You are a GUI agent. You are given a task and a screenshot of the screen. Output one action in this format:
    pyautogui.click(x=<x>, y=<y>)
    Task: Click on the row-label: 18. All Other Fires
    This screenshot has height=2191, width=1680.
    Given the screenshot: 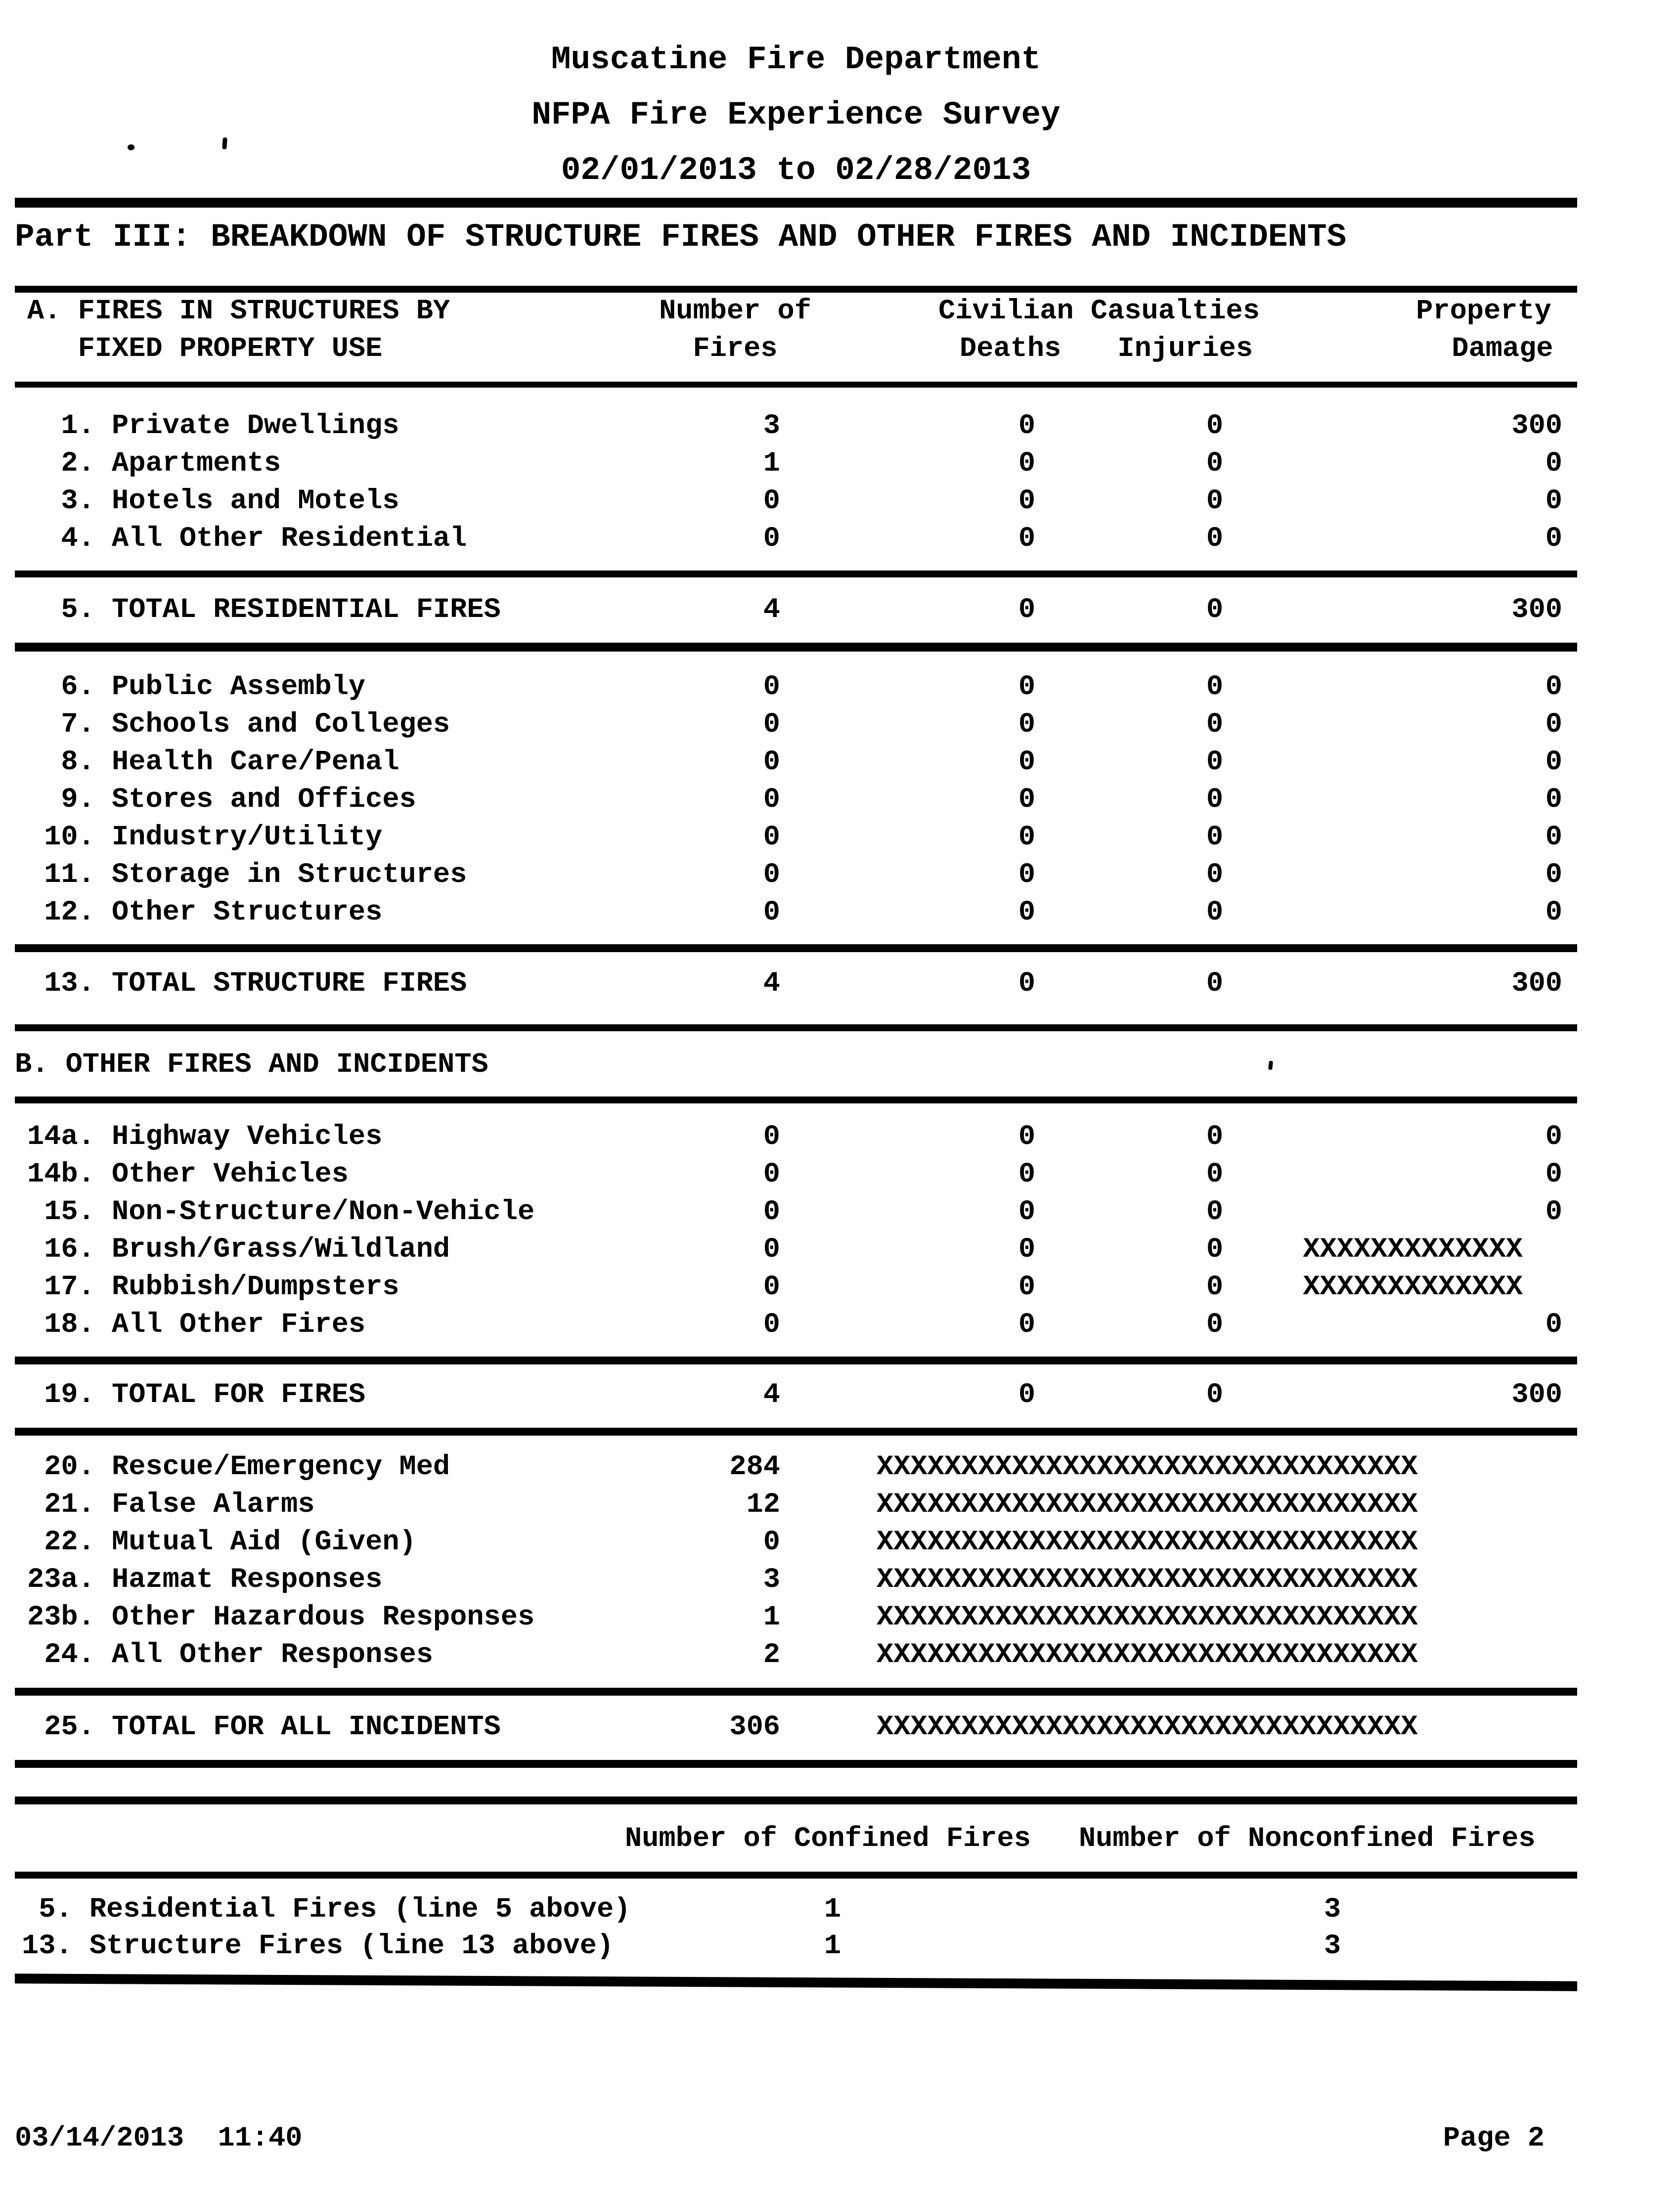 What is the action you would take?
    pyautogui.click(x=196, y=1325)
    